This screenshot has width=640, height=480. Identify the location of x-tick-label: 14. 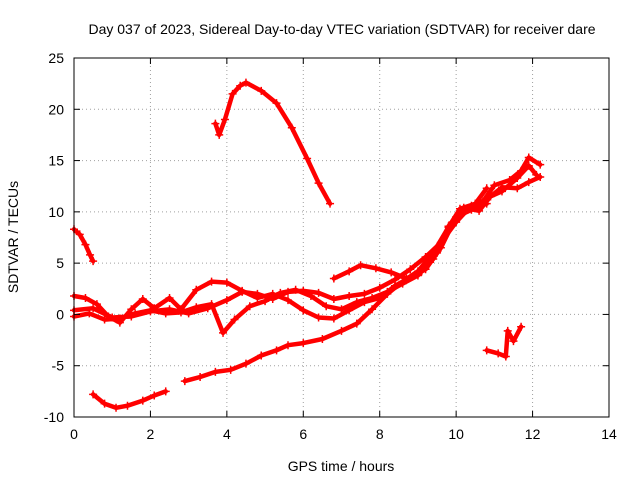
(609, 434).